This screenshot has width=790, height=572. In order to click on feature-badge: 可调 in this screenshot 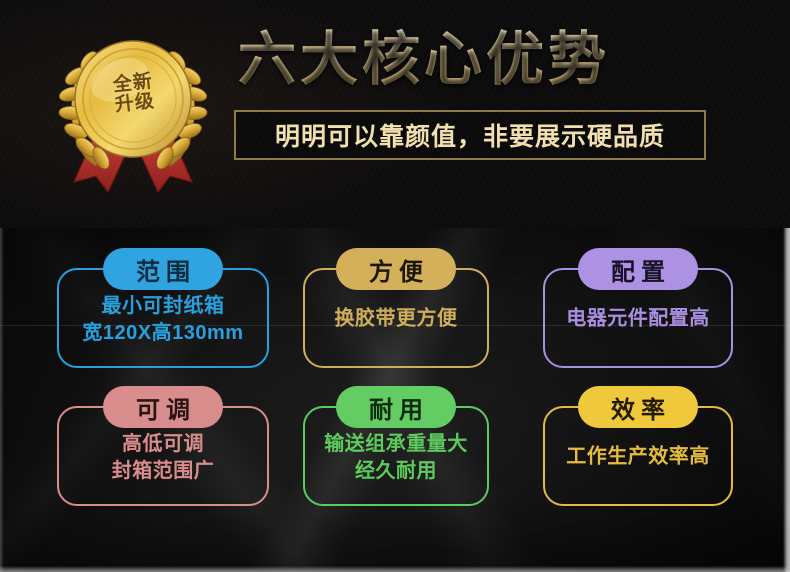, I will do `click(163, 407)`.